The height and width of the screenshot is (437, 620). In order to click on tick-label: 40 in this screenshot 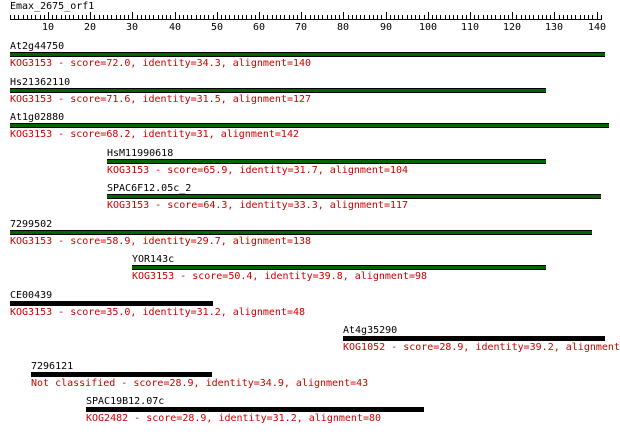, I will do `click(175, 27)`.